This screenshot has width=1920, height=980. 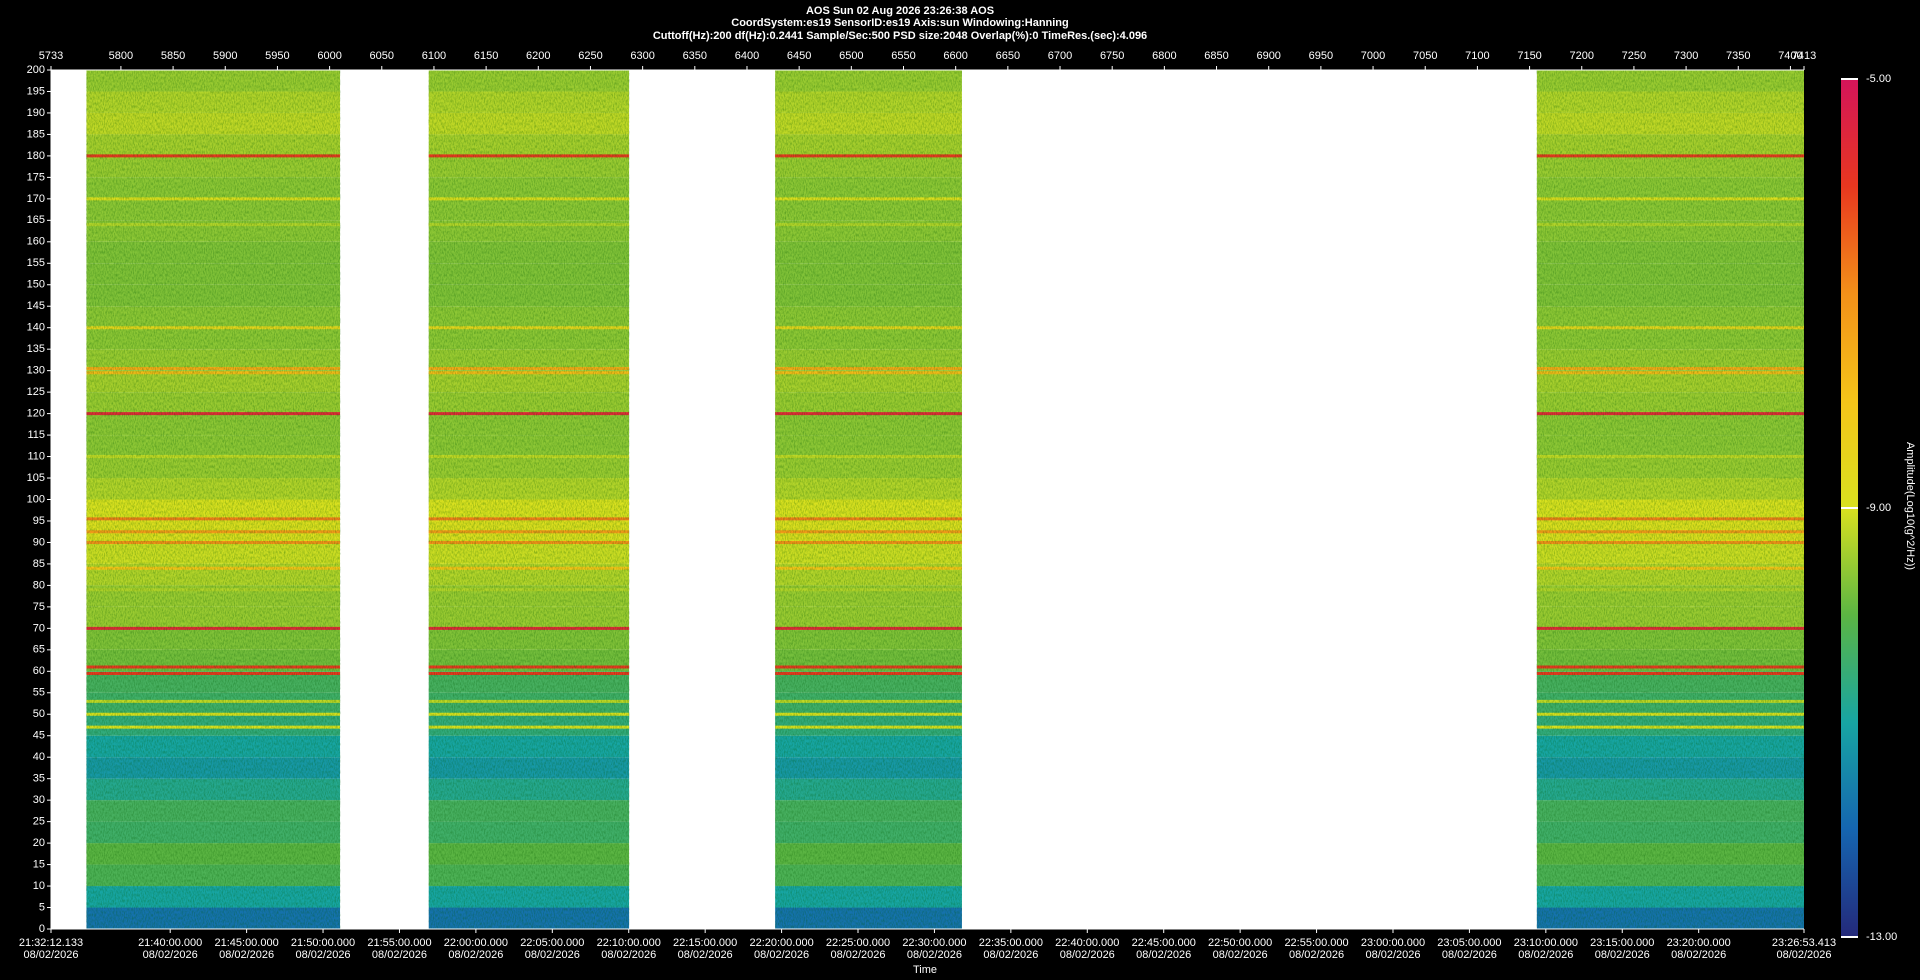 What do you see at coordinates (382, 56) in the screenshot?
I see `x-tick-label: 6050` at bounding box center [382, 56].